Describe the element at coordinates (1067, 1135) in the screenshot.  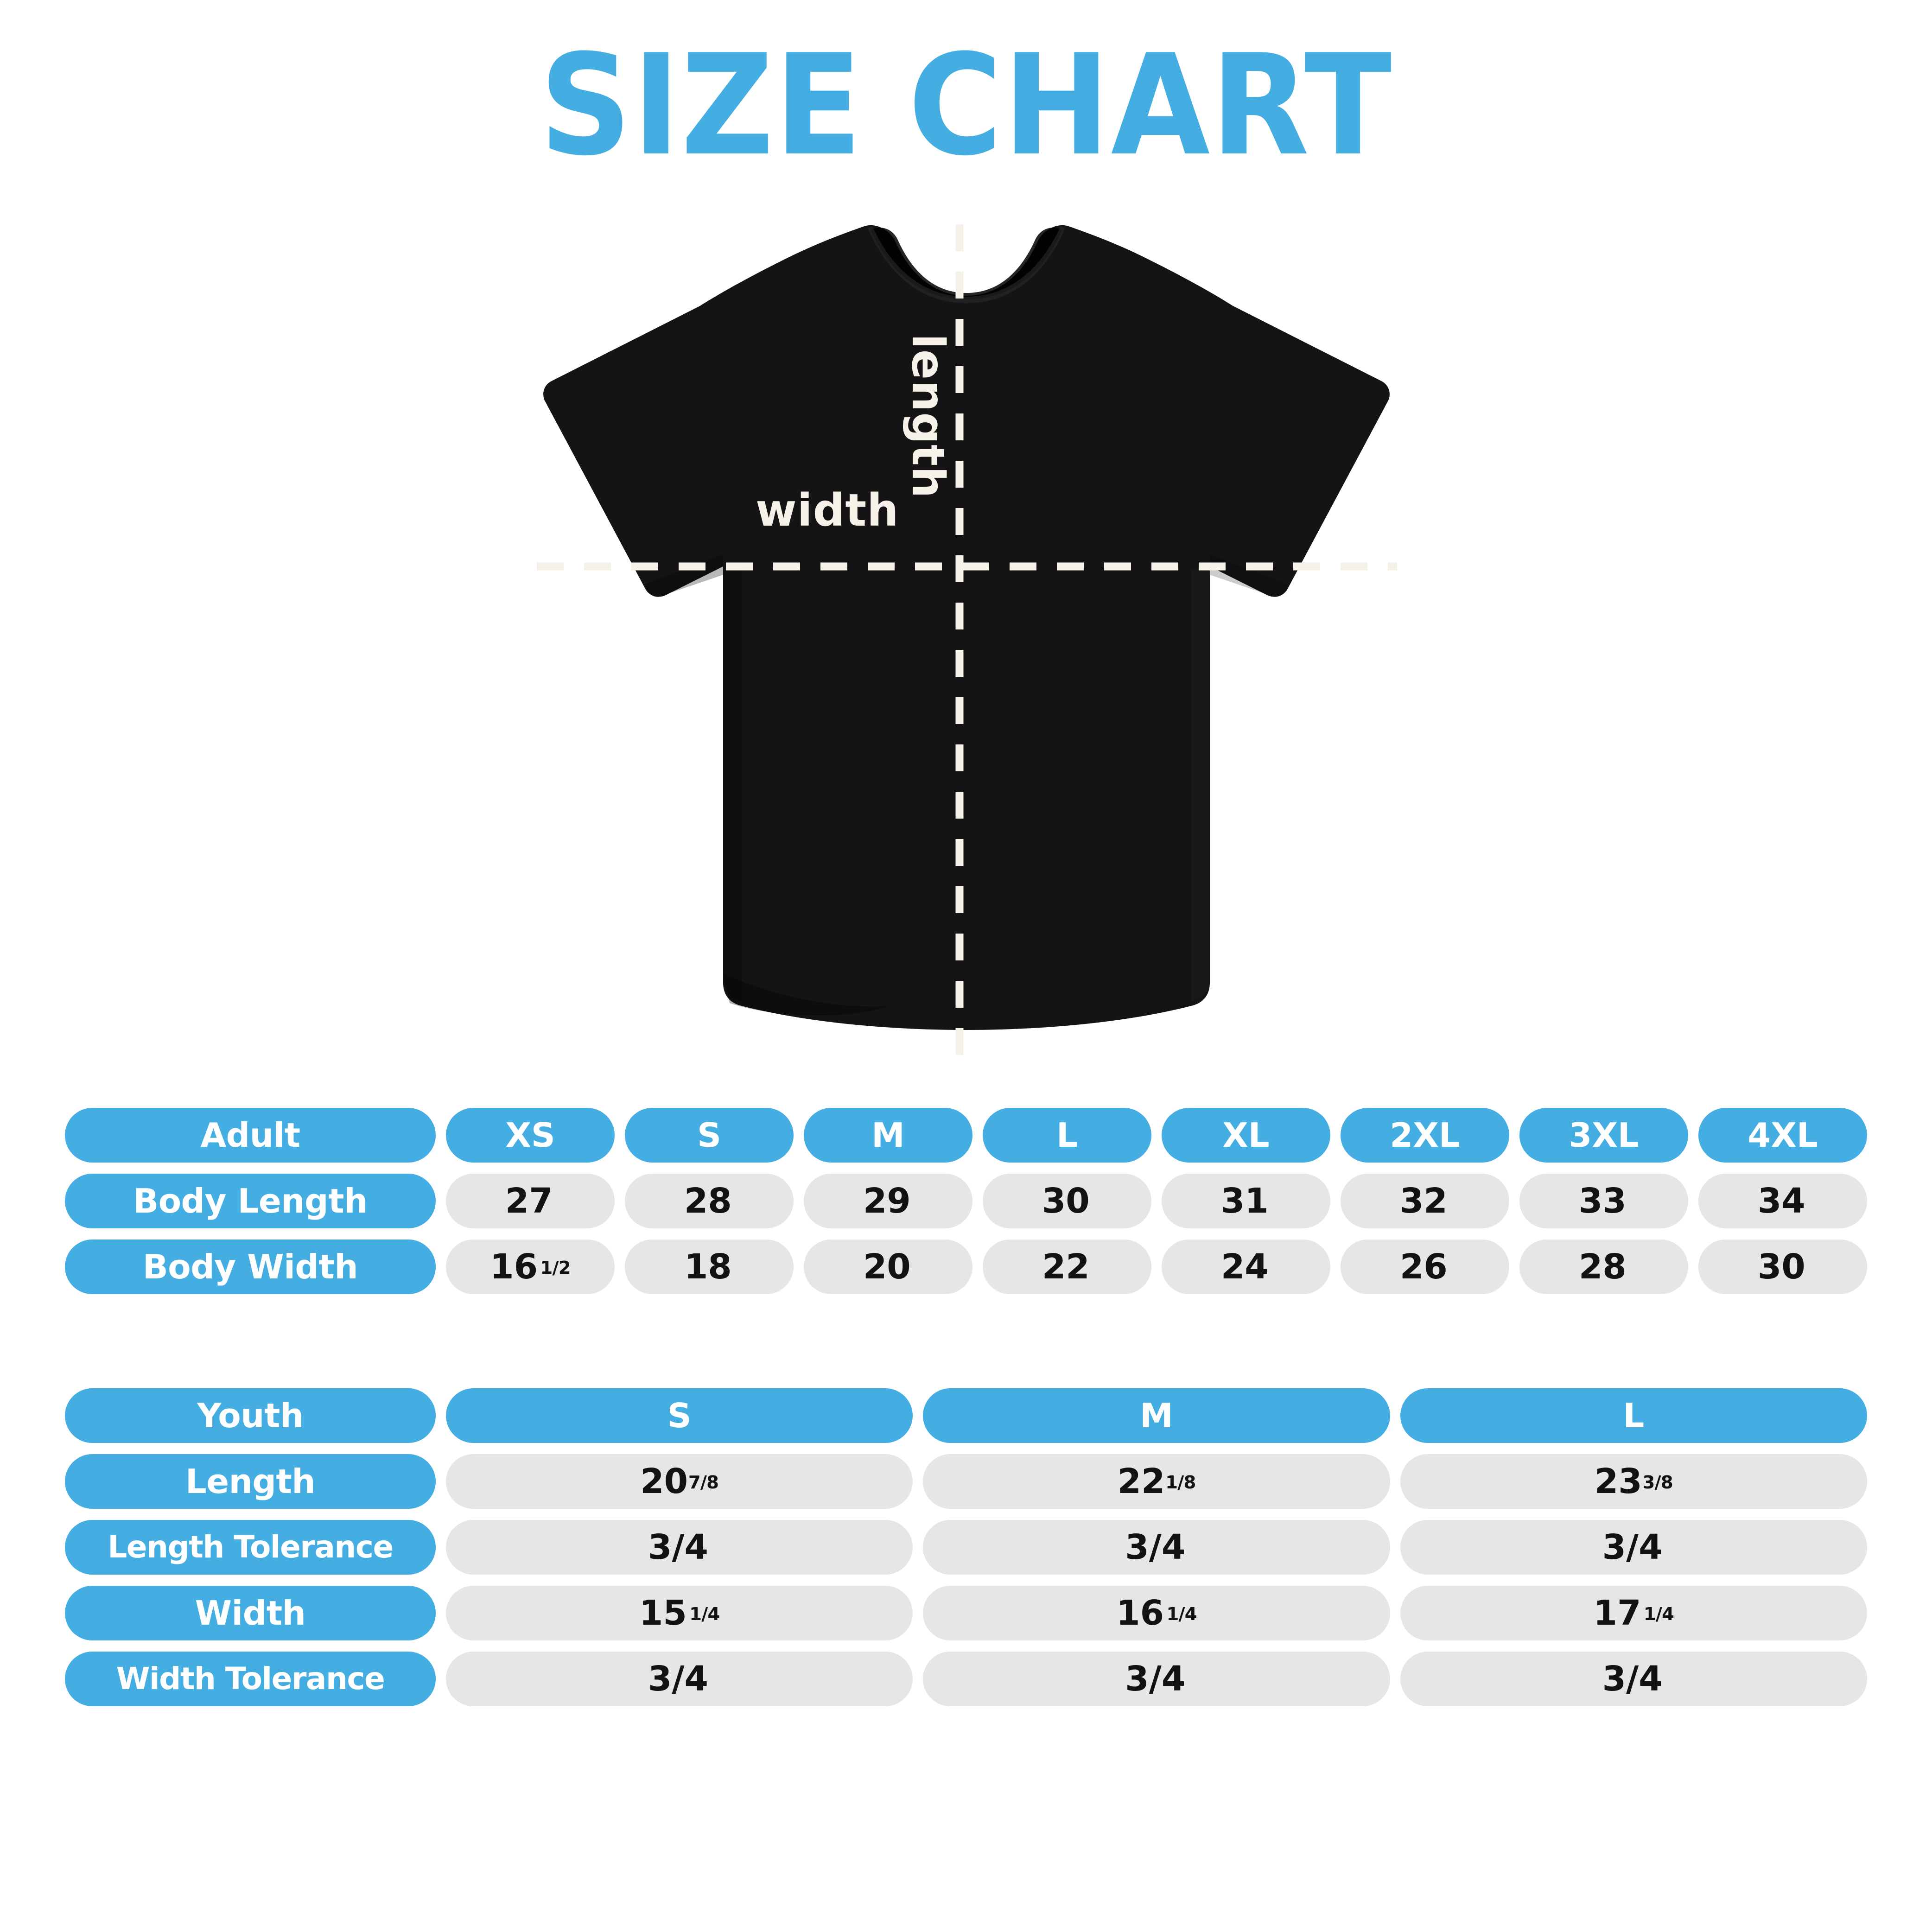
I see `adult-size-l: L` at that location.